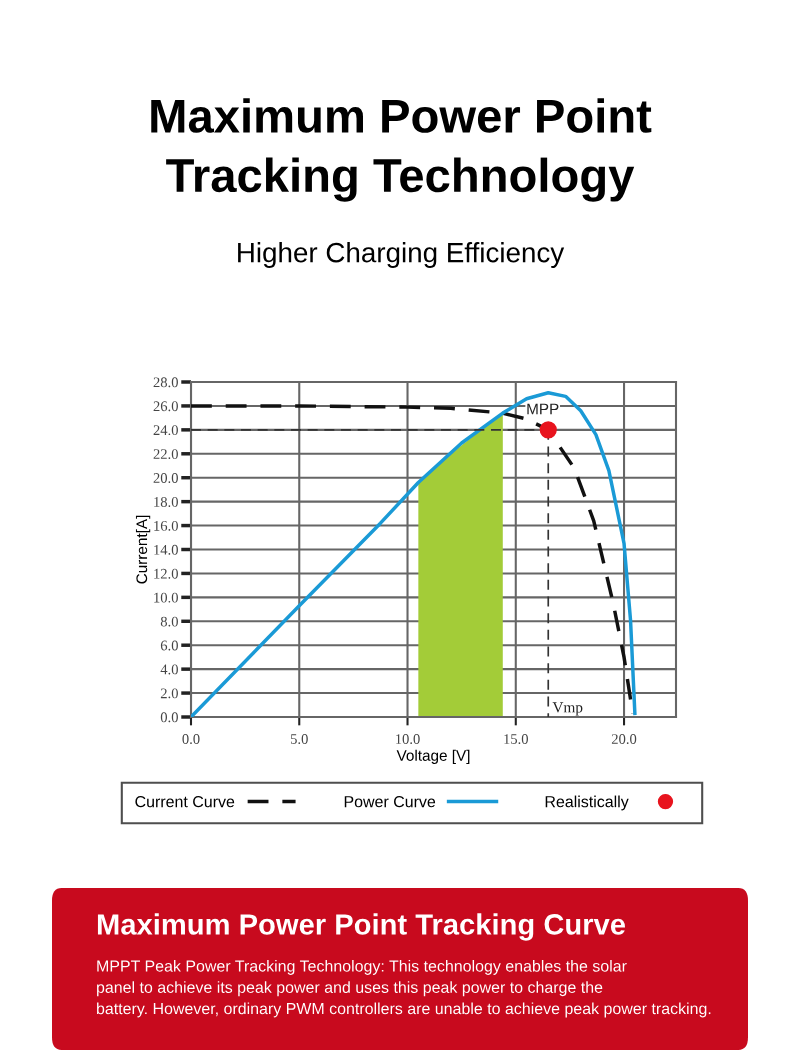 The height and width of the screenshot is (1054, 800). I want to click on y-tick-label: 24.0, so click(165, 430).